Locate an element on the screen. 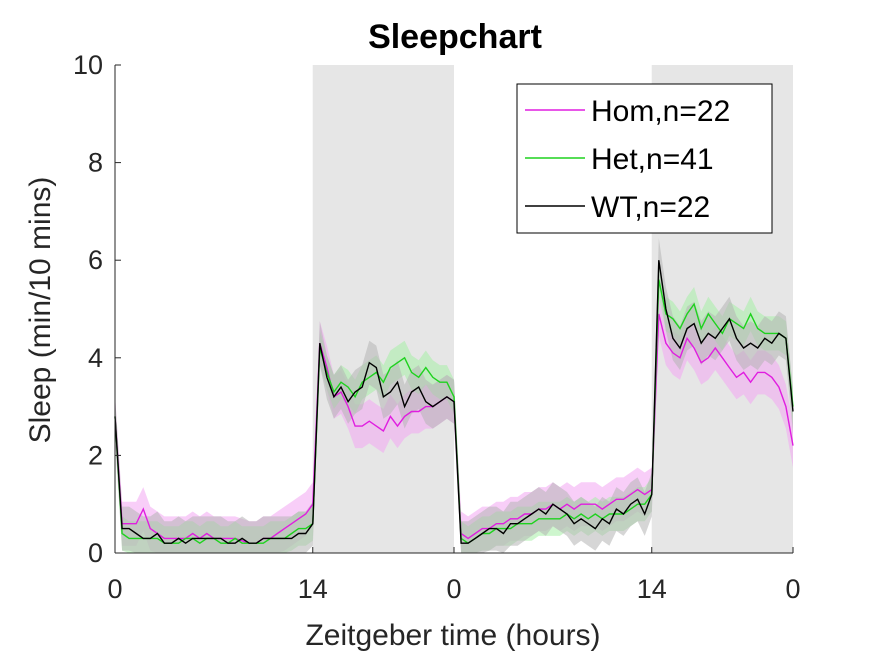  x-axis-label: Zeitgeber time (hours) is located at coordinates (452, 635).